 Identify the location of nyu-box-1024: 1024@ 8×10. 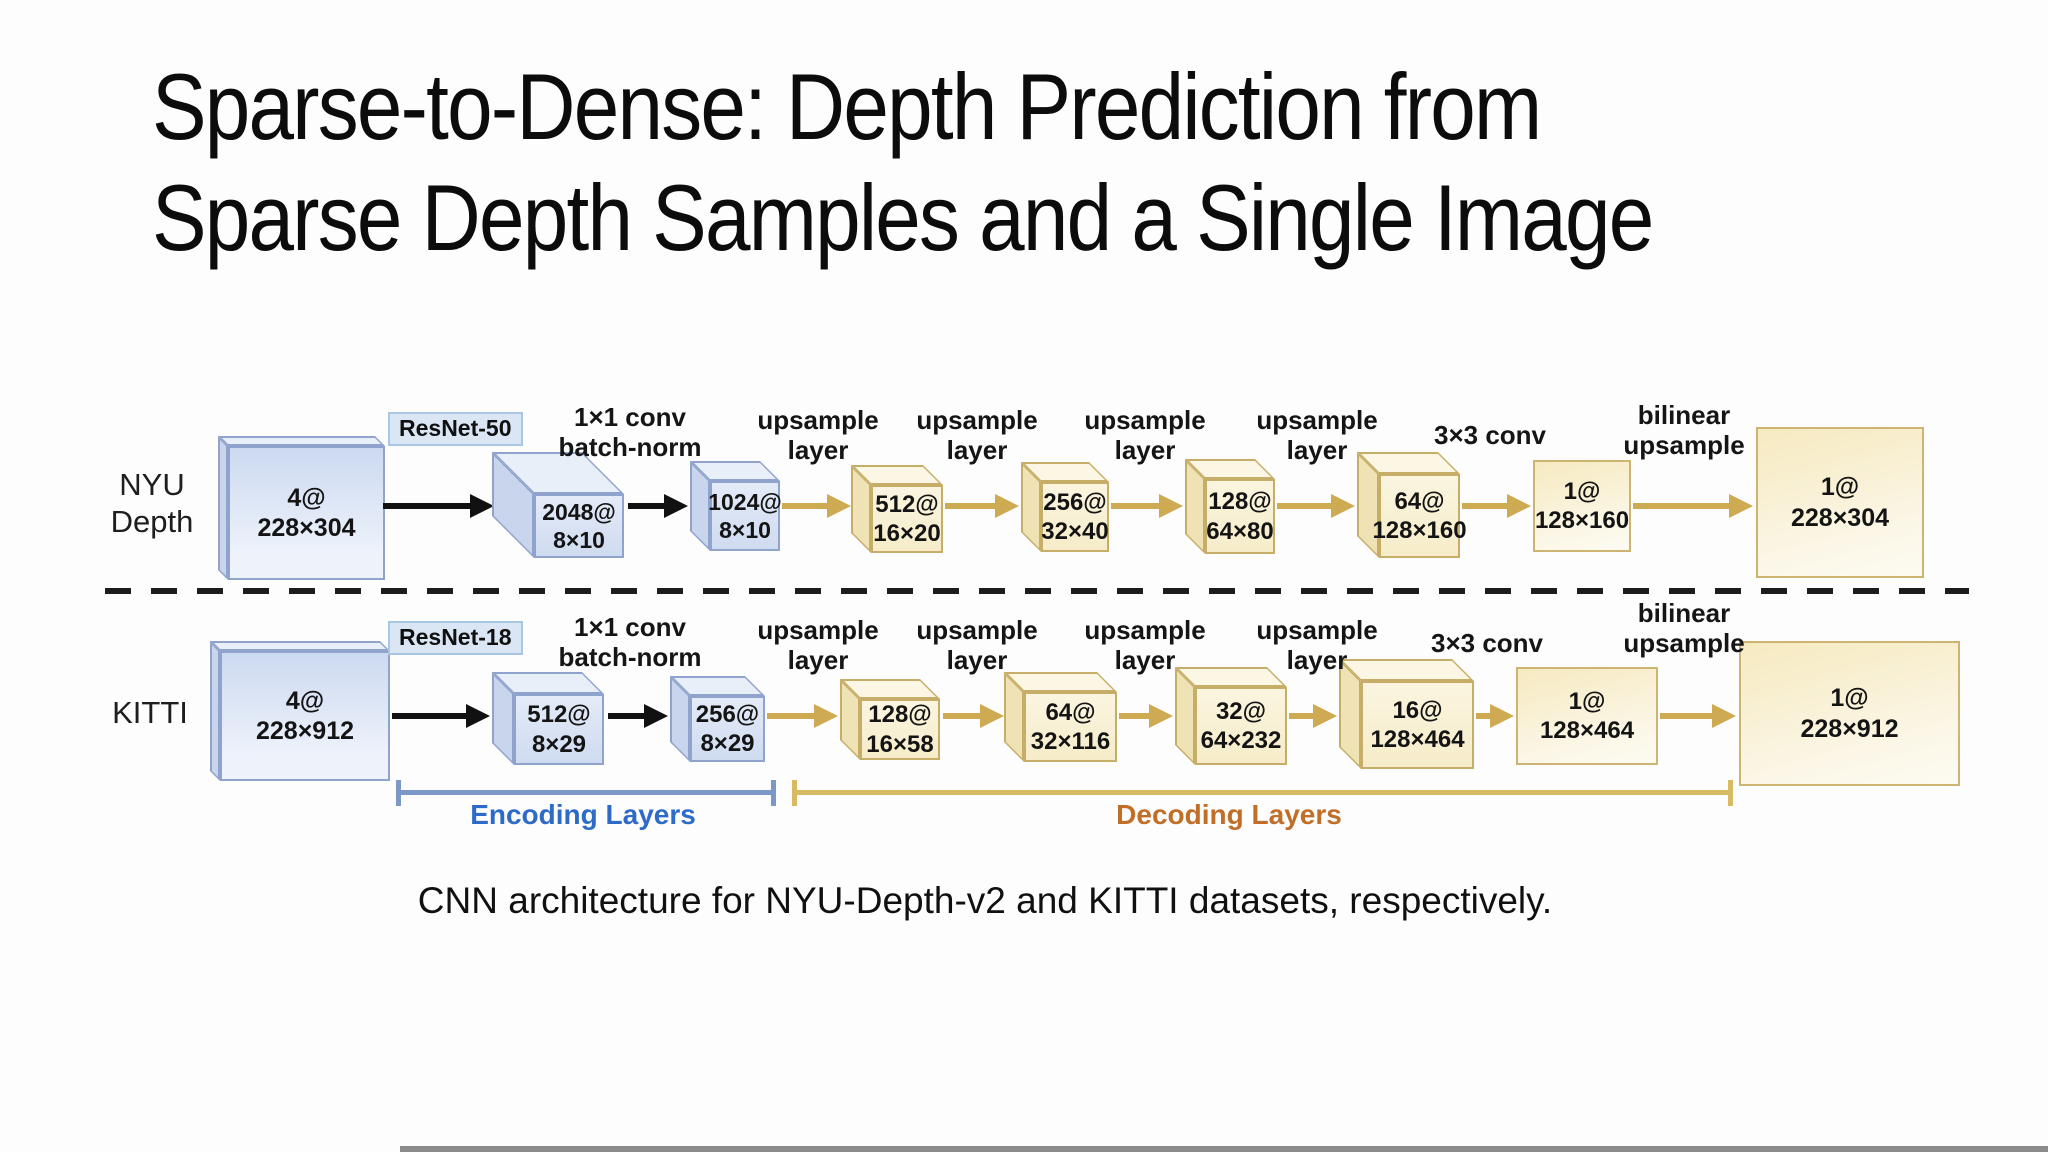
(736, 506).